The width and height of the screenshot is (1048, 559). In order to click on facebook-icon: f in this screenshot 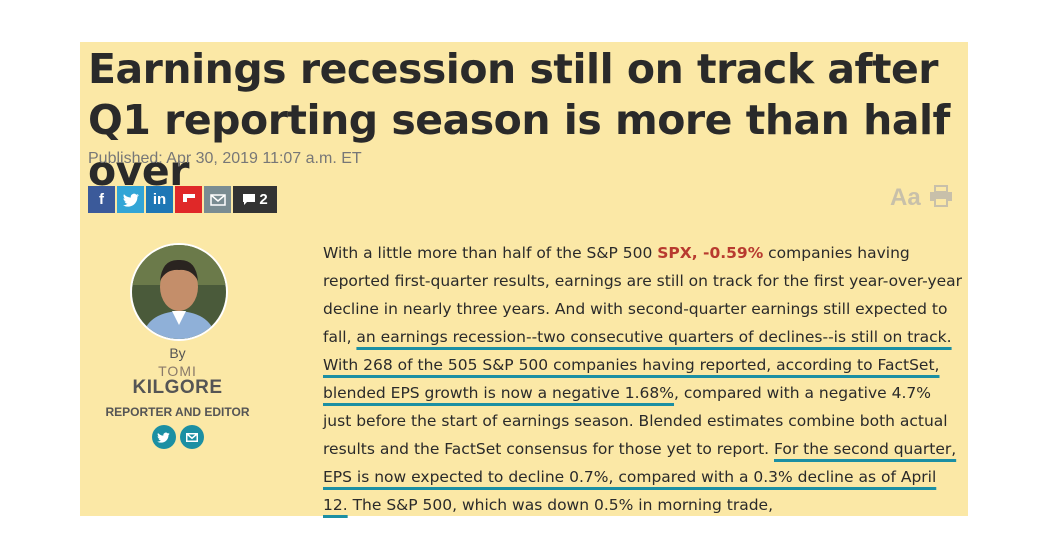, I will do `click(101, 199)`.